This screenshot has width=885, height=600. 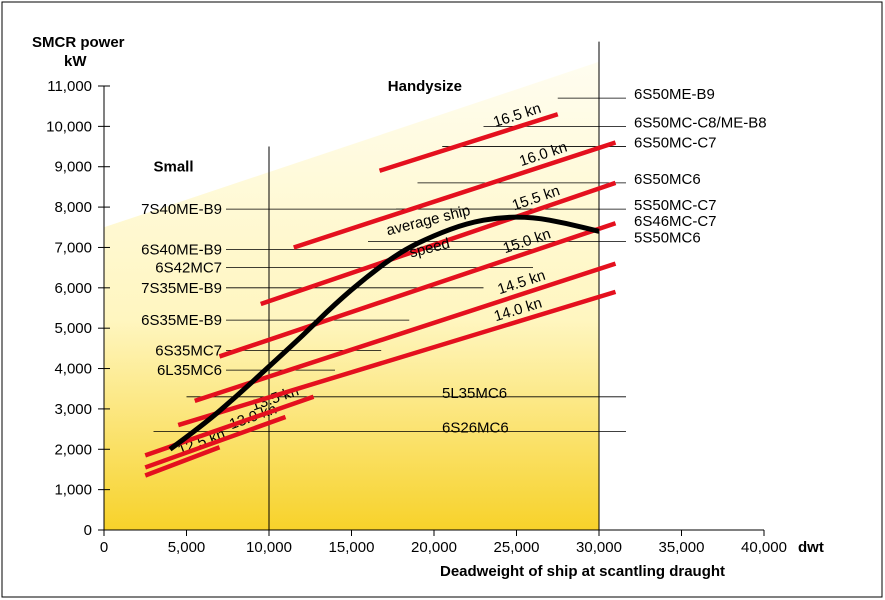 What do you see at coordinates (189, 370) in the screenshot?
I see `engine-label: 6L35MC6` at bounding box center [189, 370].